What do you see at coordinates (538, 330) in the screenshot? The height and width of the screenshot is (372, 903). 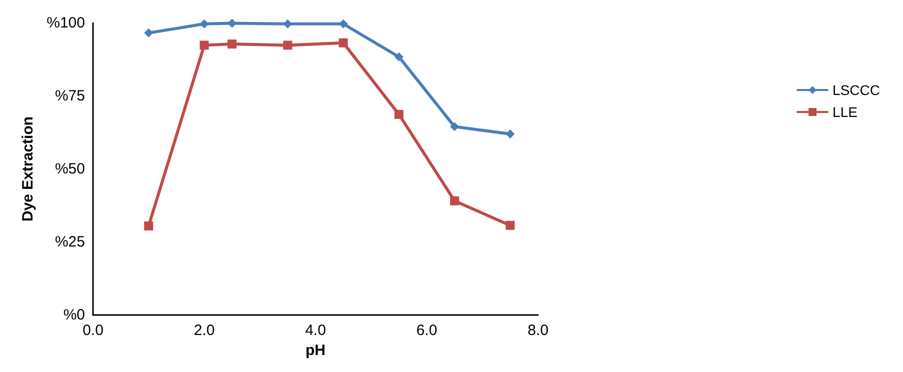 I see `x-tick-label: 8.0` at bounding box center [538, 330].